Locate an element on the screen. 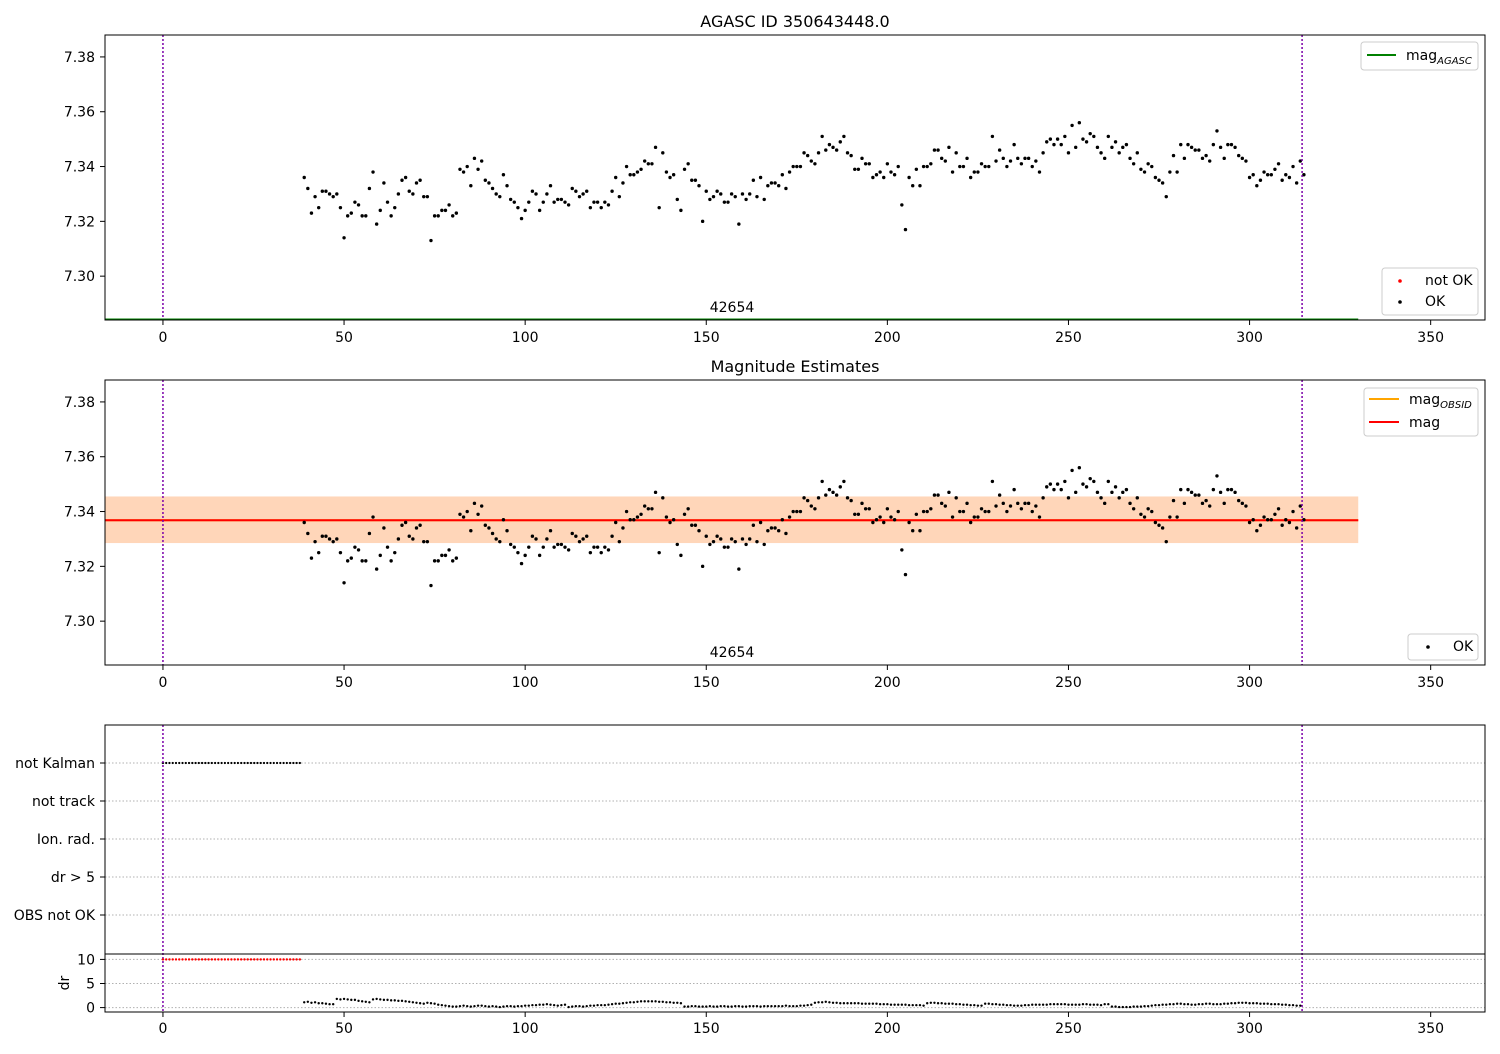 This screenshot has width=1500, height=1054. agasc-legend-not-ok-label: not OK is located at coordinates (1449, 281).